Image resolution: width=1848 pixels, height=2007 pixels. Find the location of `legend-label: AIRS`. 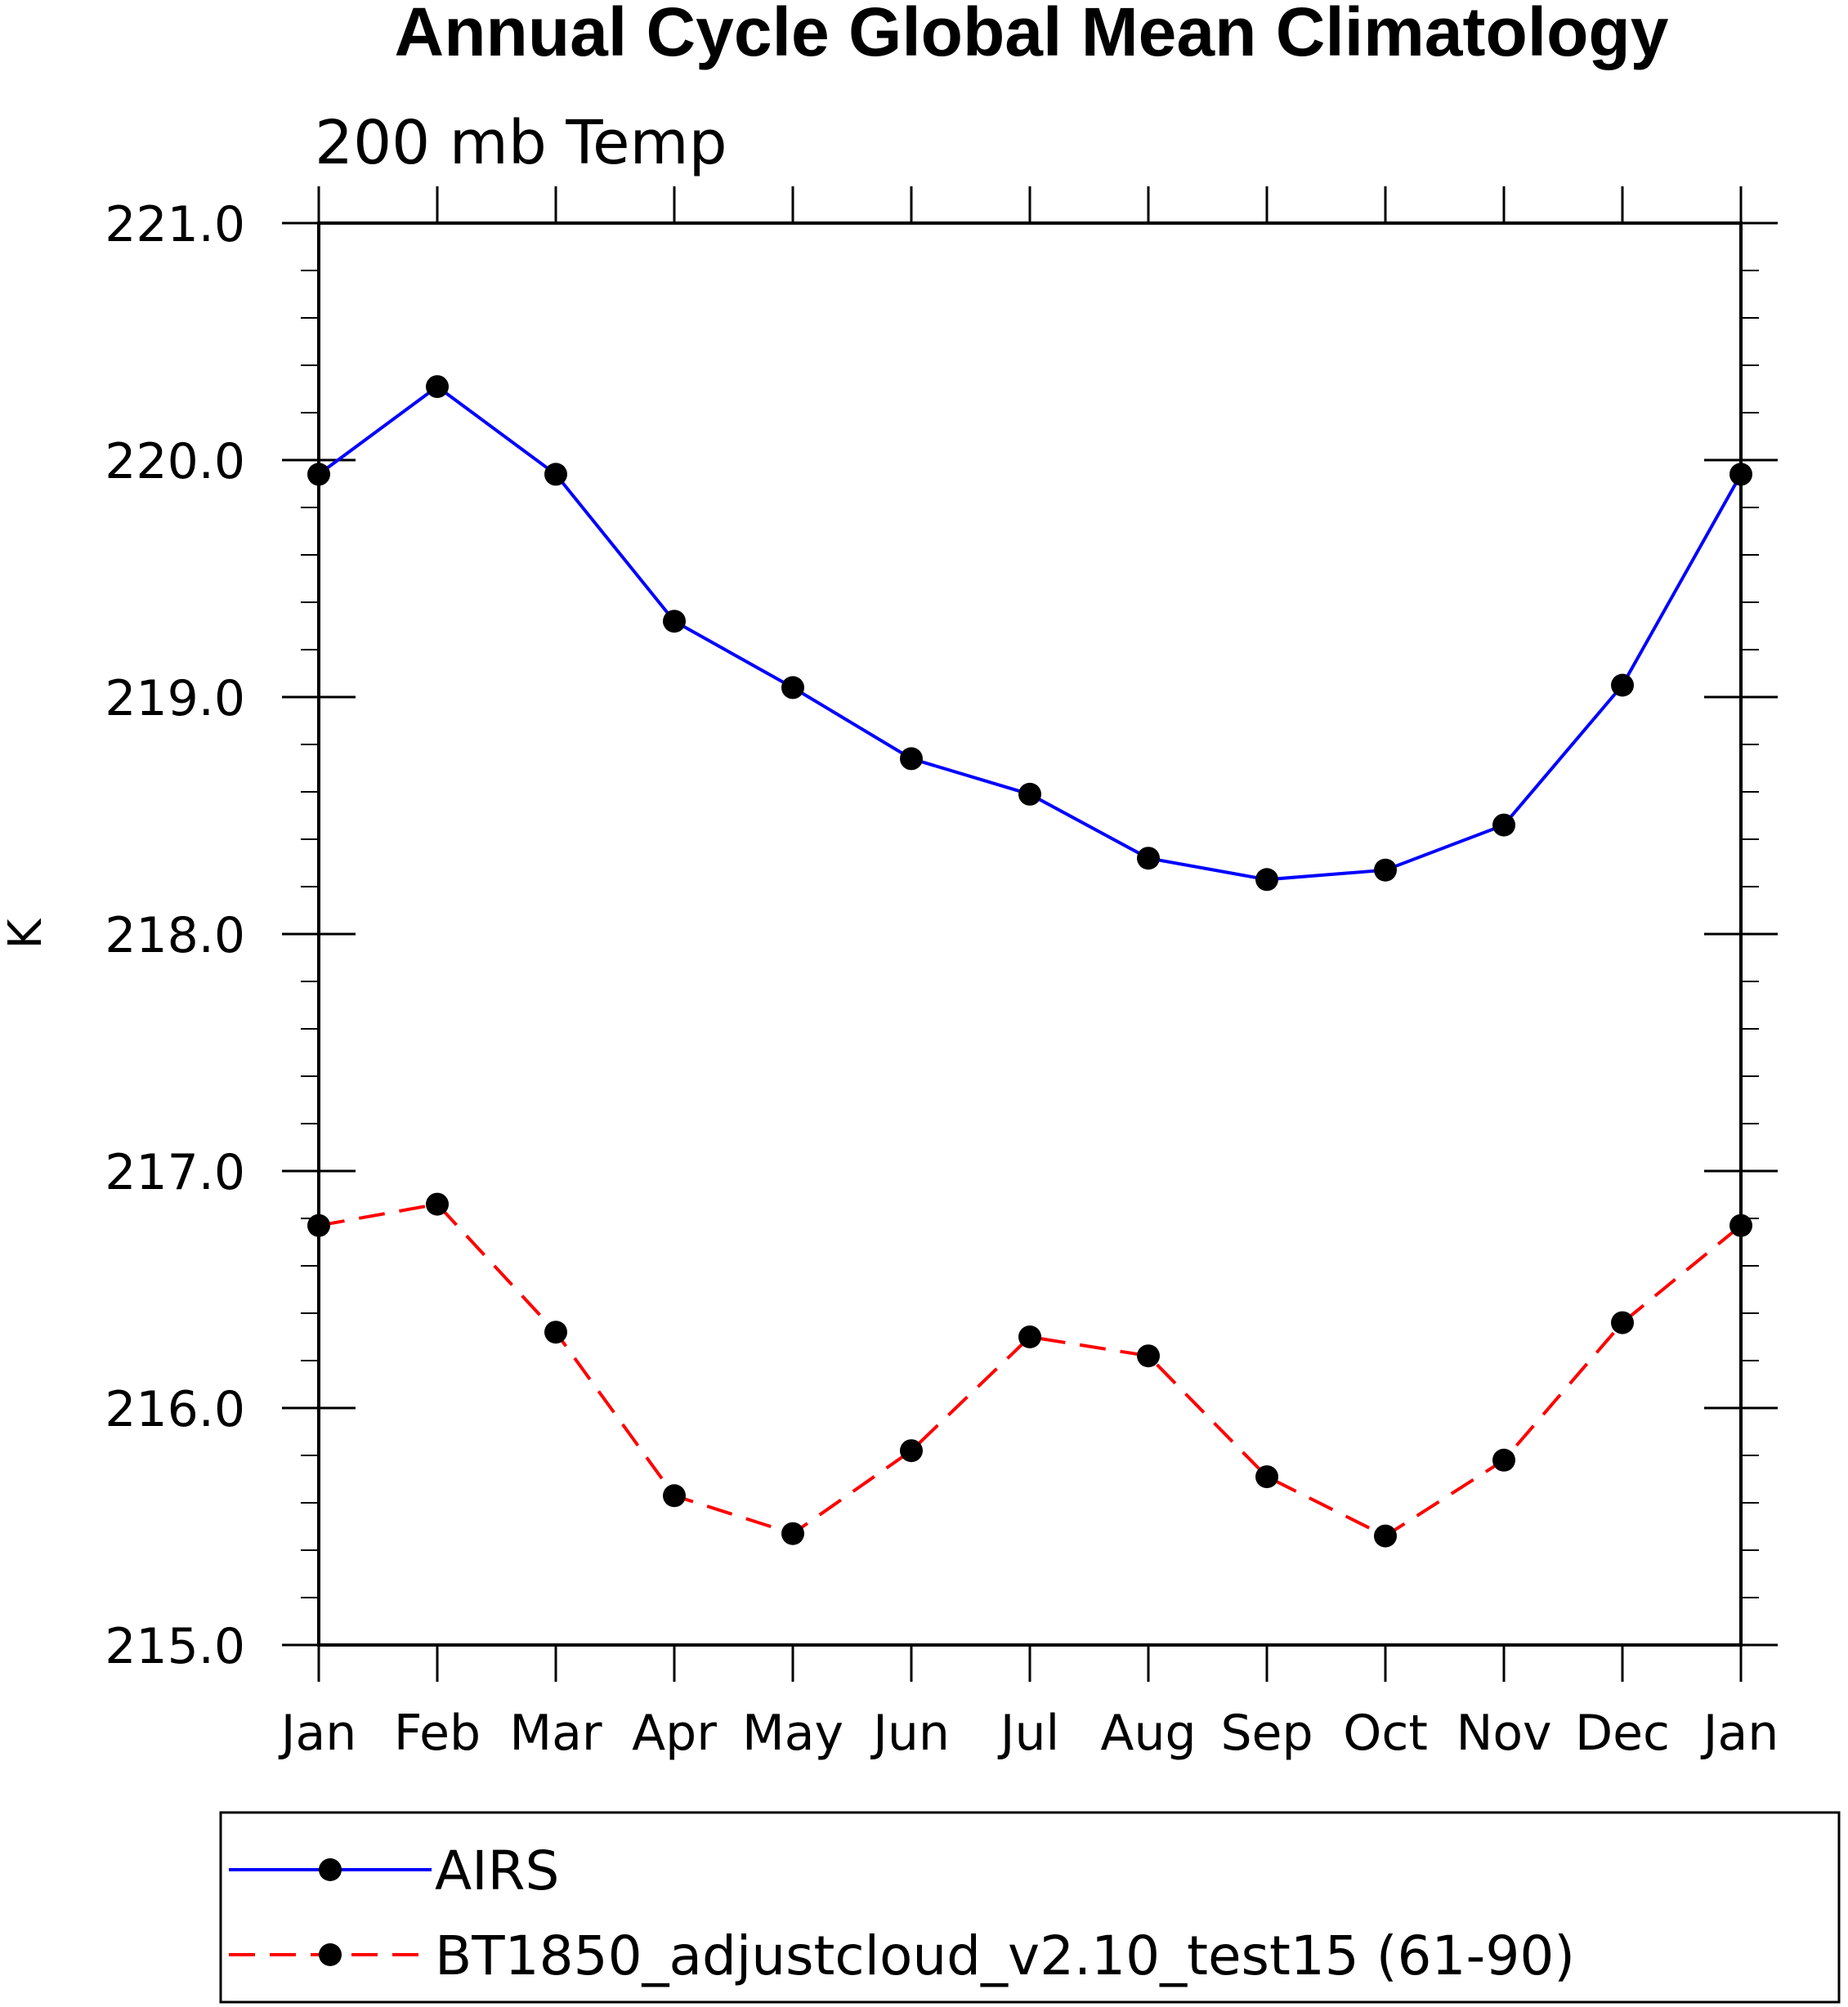

legend-label: AIRS is located at coordinates (497, 1870).